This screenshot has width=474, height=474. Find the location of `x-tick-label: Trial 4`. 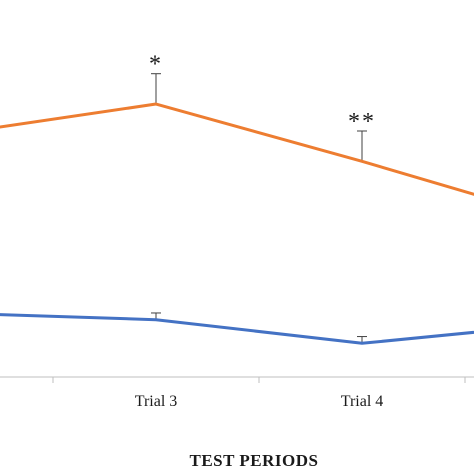

x-tick-label: Trial 4 is located at coordinates (362, 401).